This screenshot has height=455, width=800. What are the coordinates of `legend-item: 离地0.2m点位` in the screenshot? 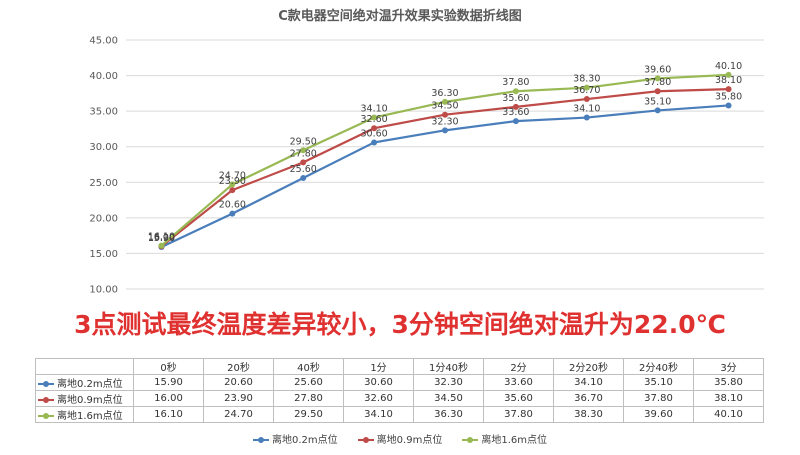 It's located at (295, 438).